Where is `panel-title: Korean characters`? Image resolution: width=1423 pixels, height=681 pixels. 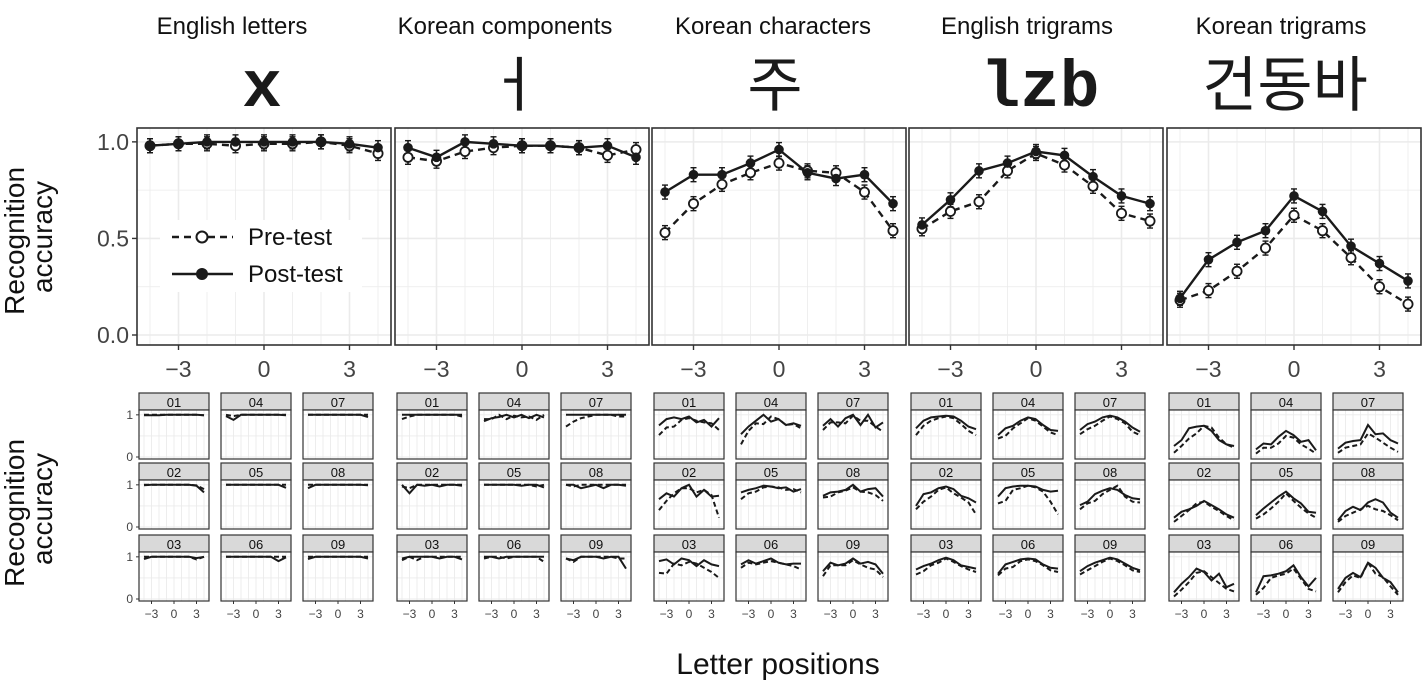 panel-title: Korean characters is located at coordinates (773, 26).